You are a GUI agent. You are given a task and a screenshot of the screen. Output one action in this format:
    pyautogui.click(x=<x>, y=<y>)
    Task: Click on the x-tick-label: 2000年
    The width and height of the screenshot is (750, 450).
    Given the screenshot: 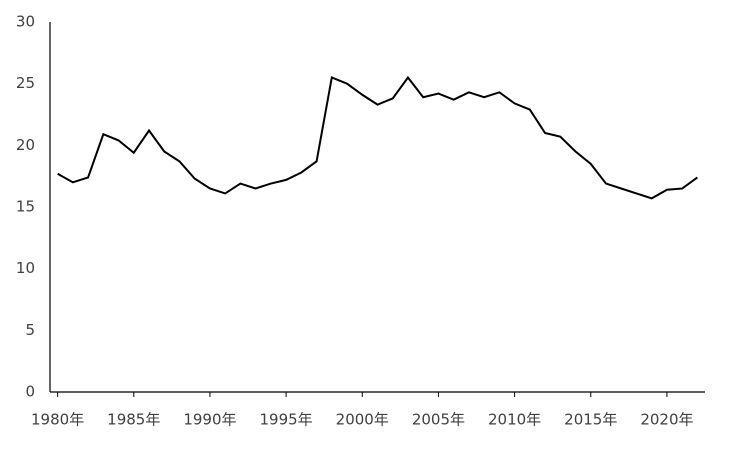 What is the action you would take?
    pyautogui.click(x=362, y=420)
    